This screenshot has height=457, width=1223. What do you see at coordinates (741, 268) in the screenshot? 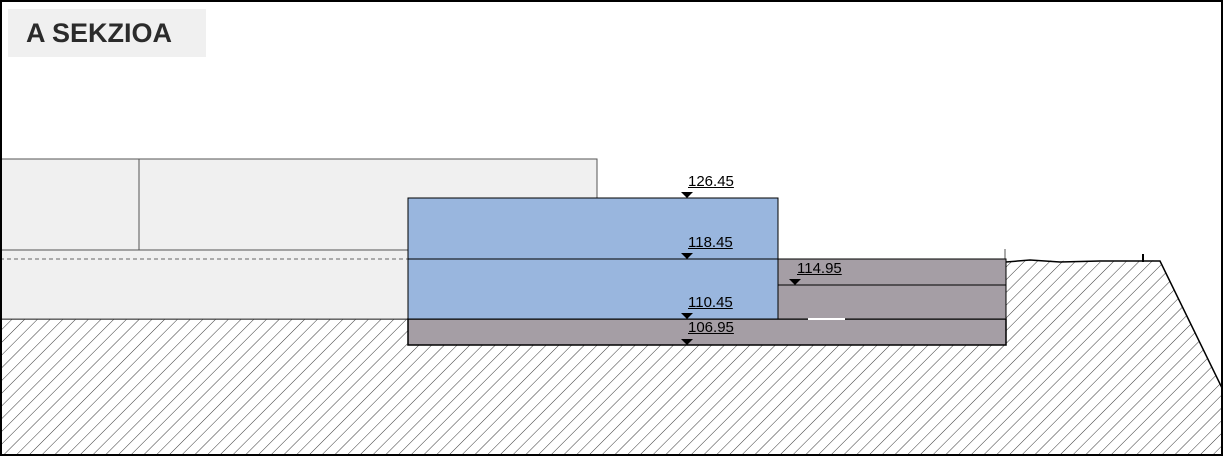
I see `level-markers` at bounding box center [741, 268].